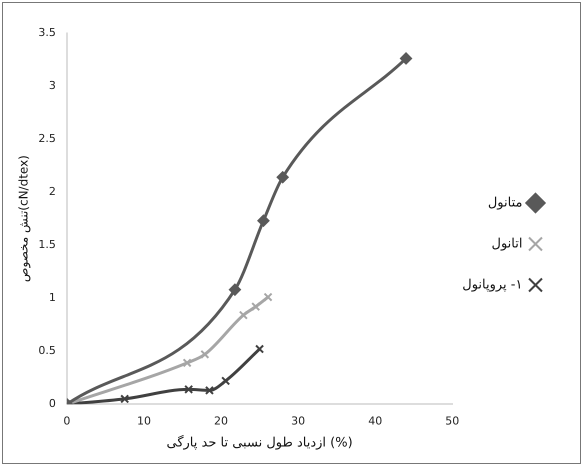 The image size is (585, 468). Describe the element at coordinates (221, 421) in the screenshot. I see `x-tick-label: 20` at that location.